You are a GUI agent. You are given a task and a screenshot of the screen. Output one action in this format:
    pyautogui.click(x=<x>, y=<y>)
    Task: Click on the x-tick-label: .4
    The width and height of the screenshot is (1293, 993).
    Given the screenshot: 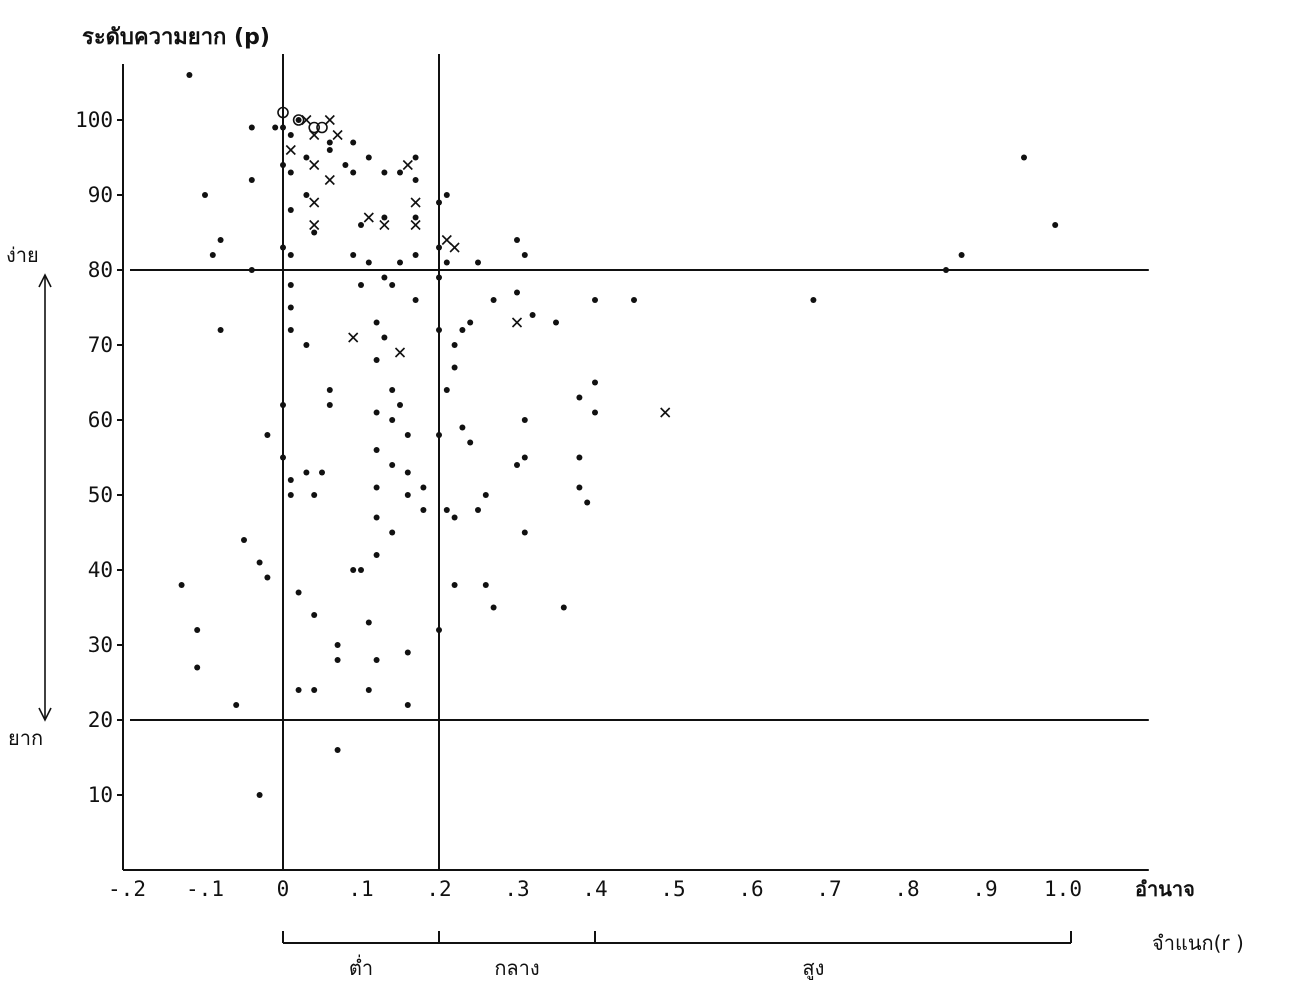 What is the action you would take?
    pyautogui.click(x=594, y=889)
    